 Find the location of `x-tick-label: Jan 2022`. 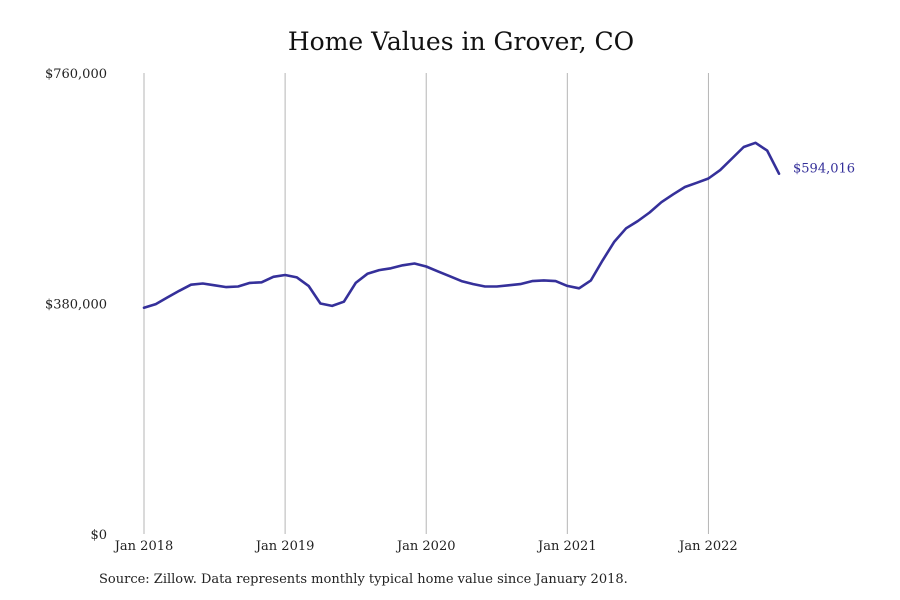

x-tick-label: Jan 2022 is located at coordinates (707, 546).